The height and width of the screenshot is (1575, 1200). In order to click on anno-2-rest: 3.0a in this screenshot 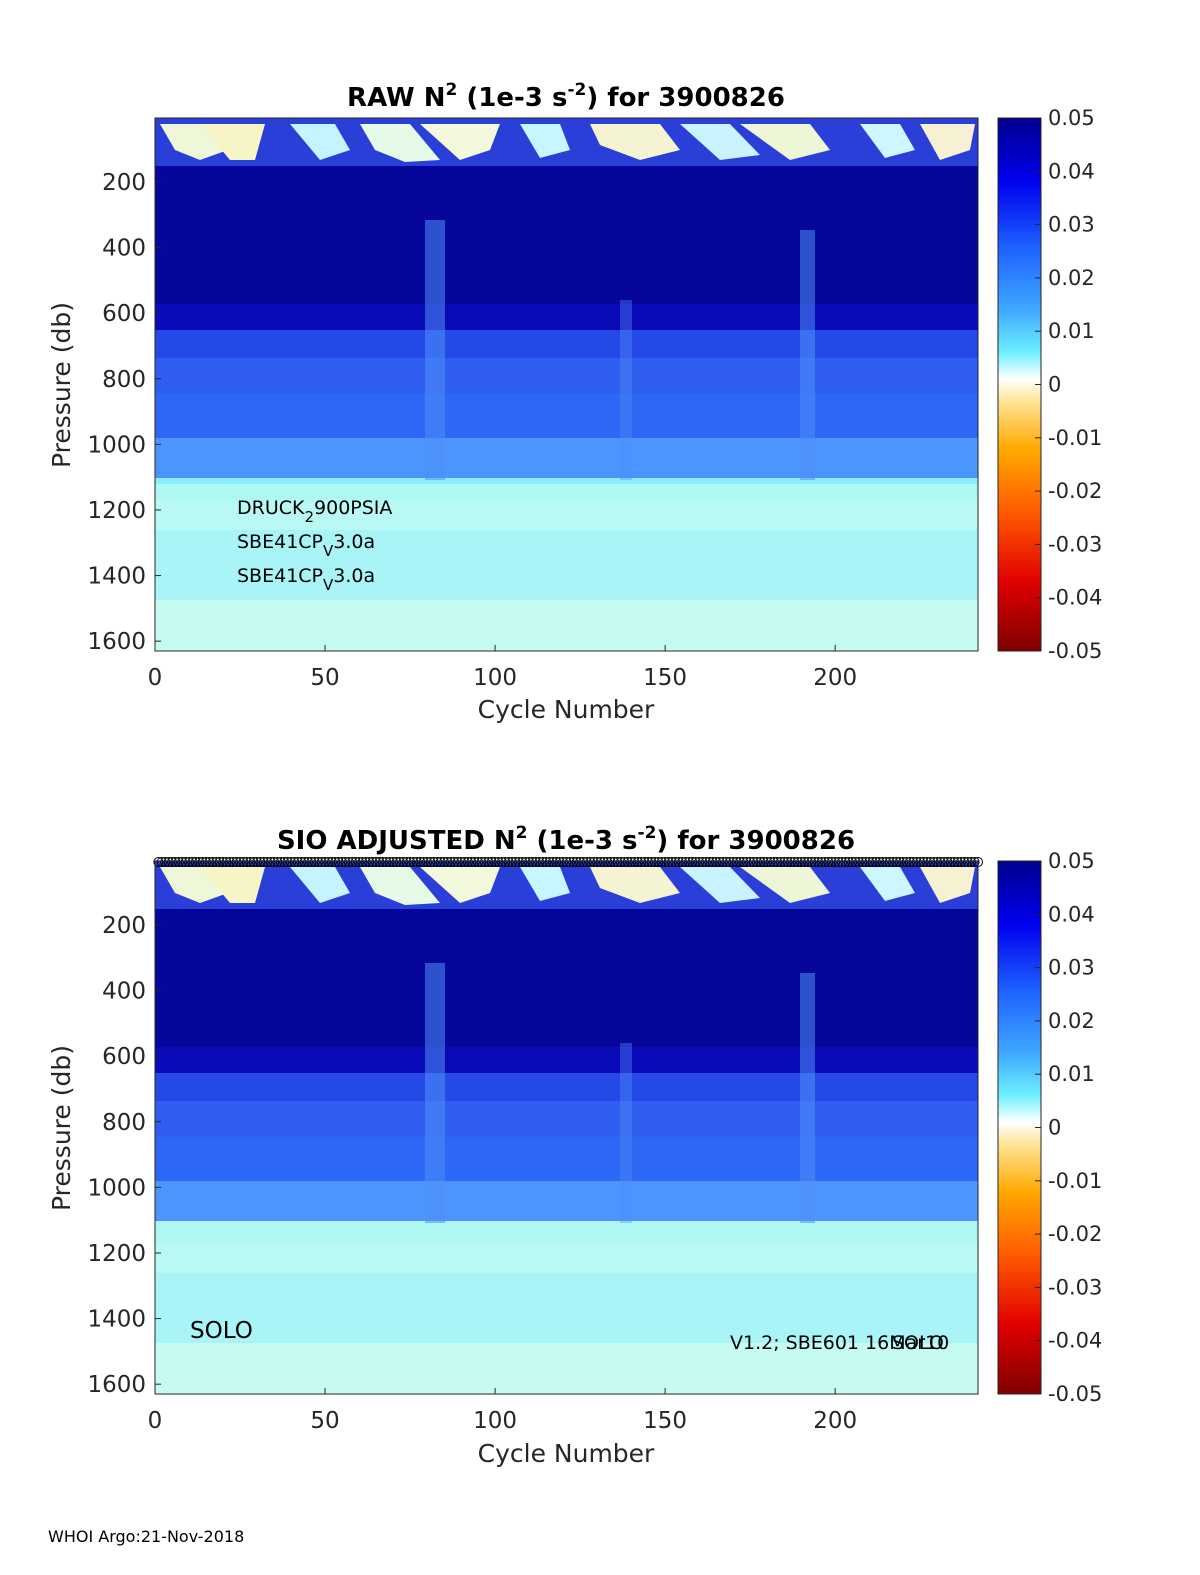, I will do `click(354, 542)`.